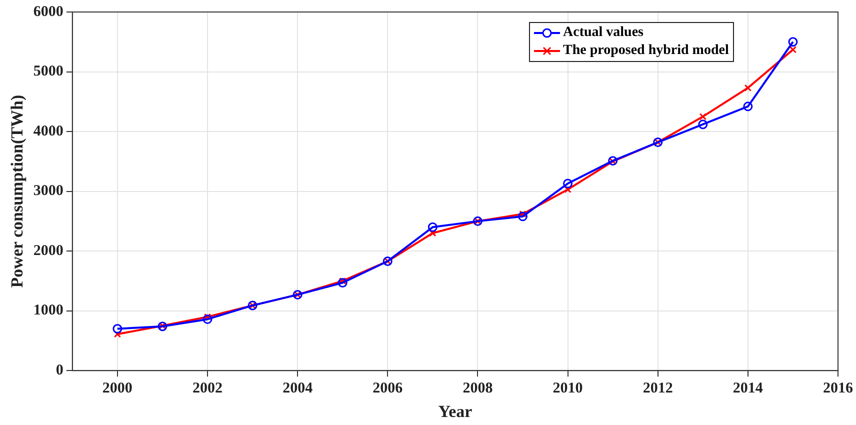  What do you see at coordinates (207, 388) in the screenshot?
I see `x-tick-label: 2002` at bounding box center [207, 388].